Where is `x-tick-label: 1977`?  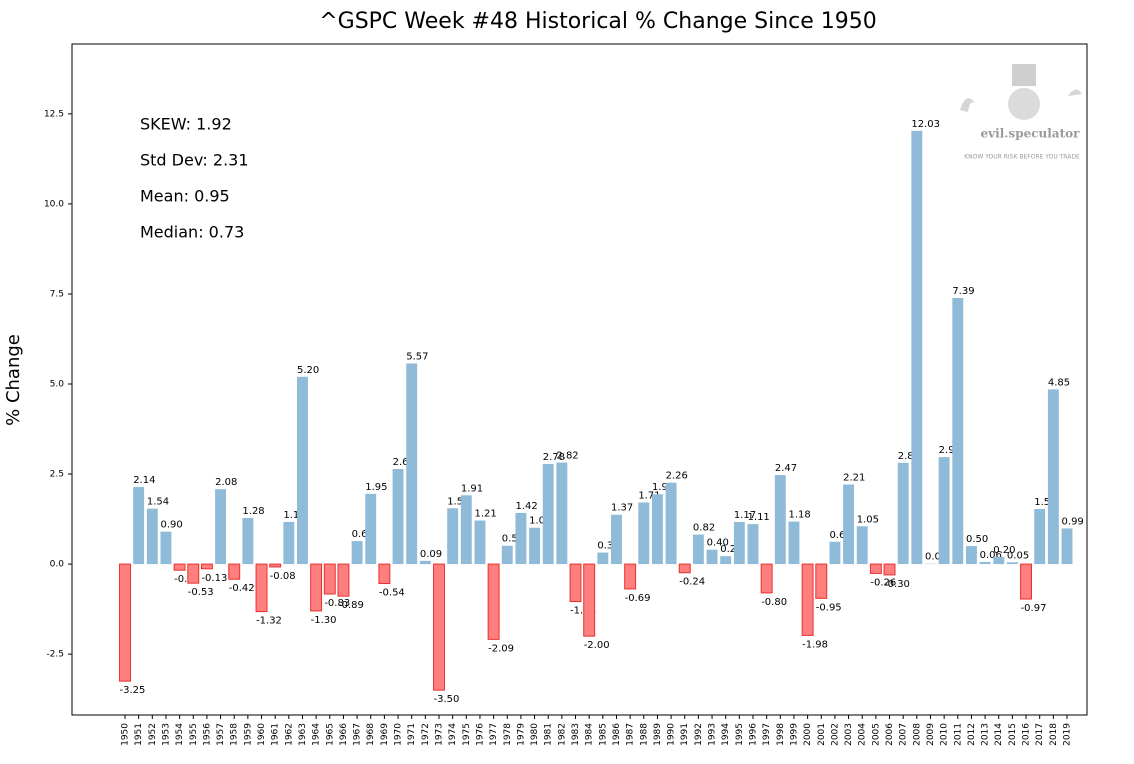
x-tick-label: 1977 is located at coordinates (494, 734).